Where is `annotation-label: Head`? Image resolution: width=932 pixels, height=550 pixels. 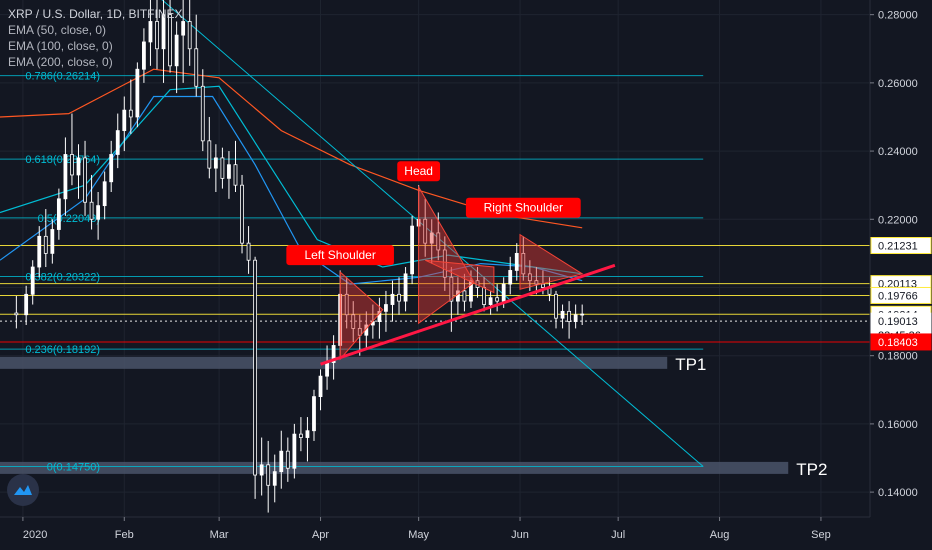
annotation-label: Head is located at coordinates (418, 171).